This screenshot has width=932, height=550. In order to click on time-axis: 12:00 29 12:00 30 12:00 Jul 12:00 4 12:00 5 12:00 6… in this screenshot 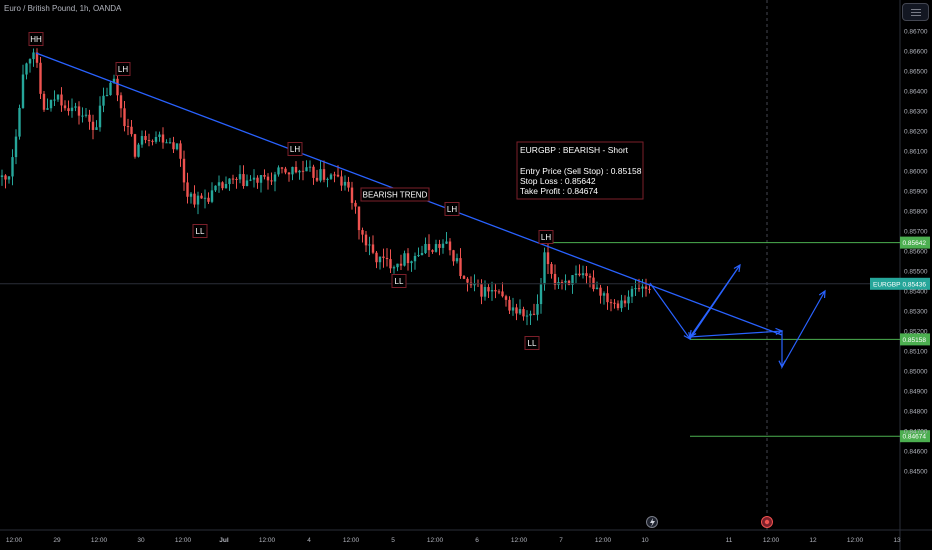, I will do `click(453, 540)`.